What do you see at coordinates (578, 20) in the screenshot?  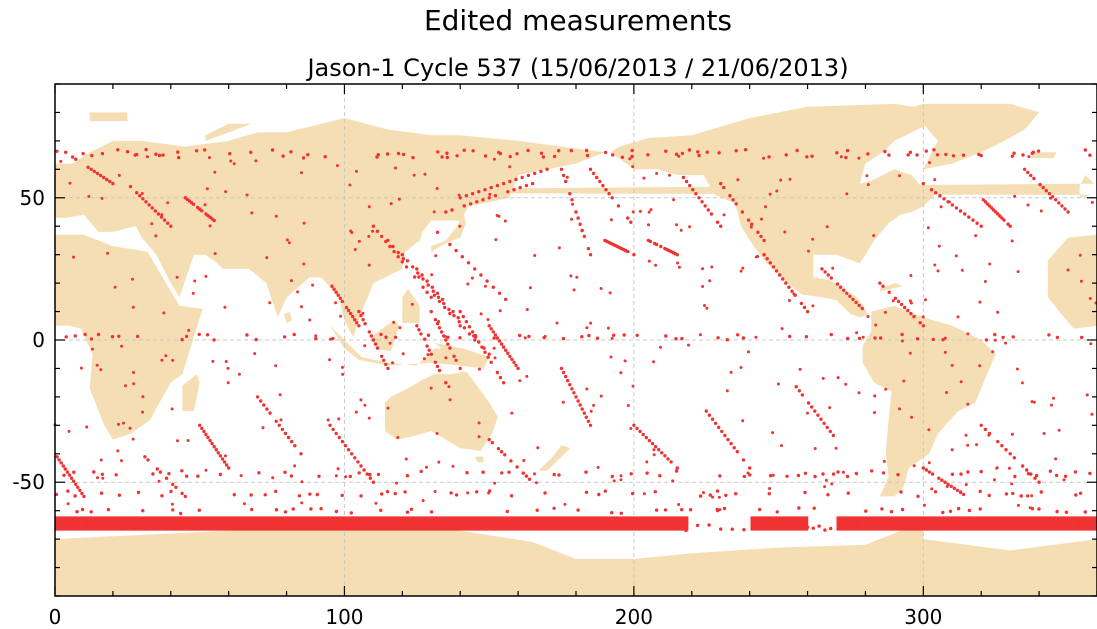 I see `chart-title: Edited measurements` at bounding box center [578, 20].